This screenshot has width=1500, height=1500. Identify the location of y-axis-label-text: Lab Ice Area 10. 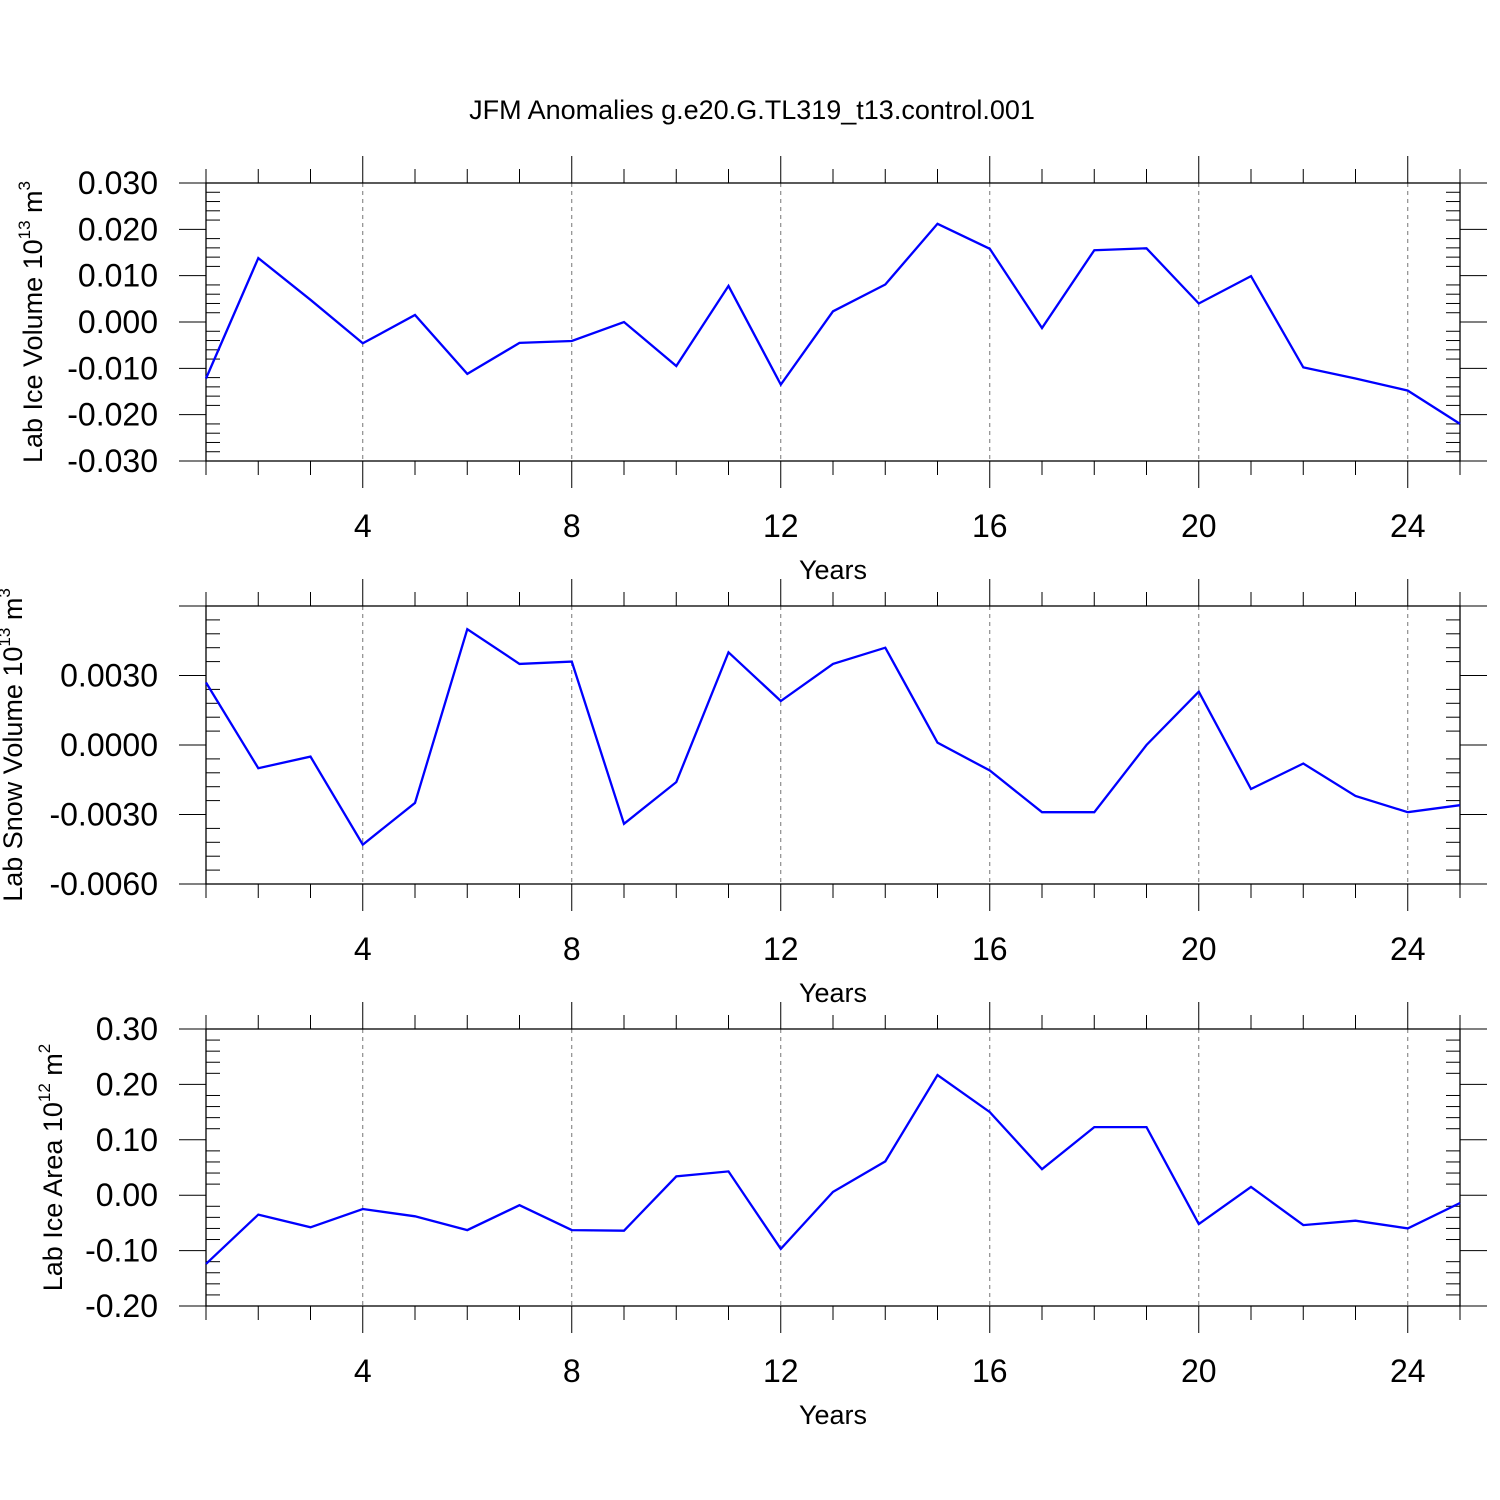
(53, 1196).